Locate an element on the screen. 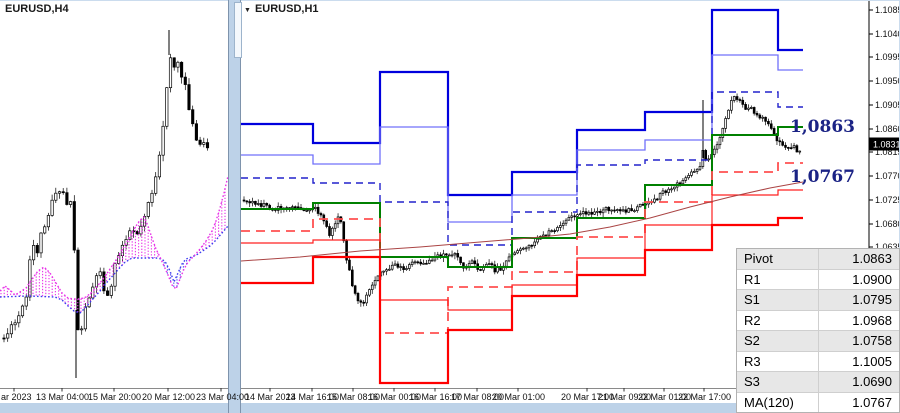 Image resolution: width=900 pixels, height=413 pixels. price-axis-label: 1.0680 is located at coordinates (887, 224).